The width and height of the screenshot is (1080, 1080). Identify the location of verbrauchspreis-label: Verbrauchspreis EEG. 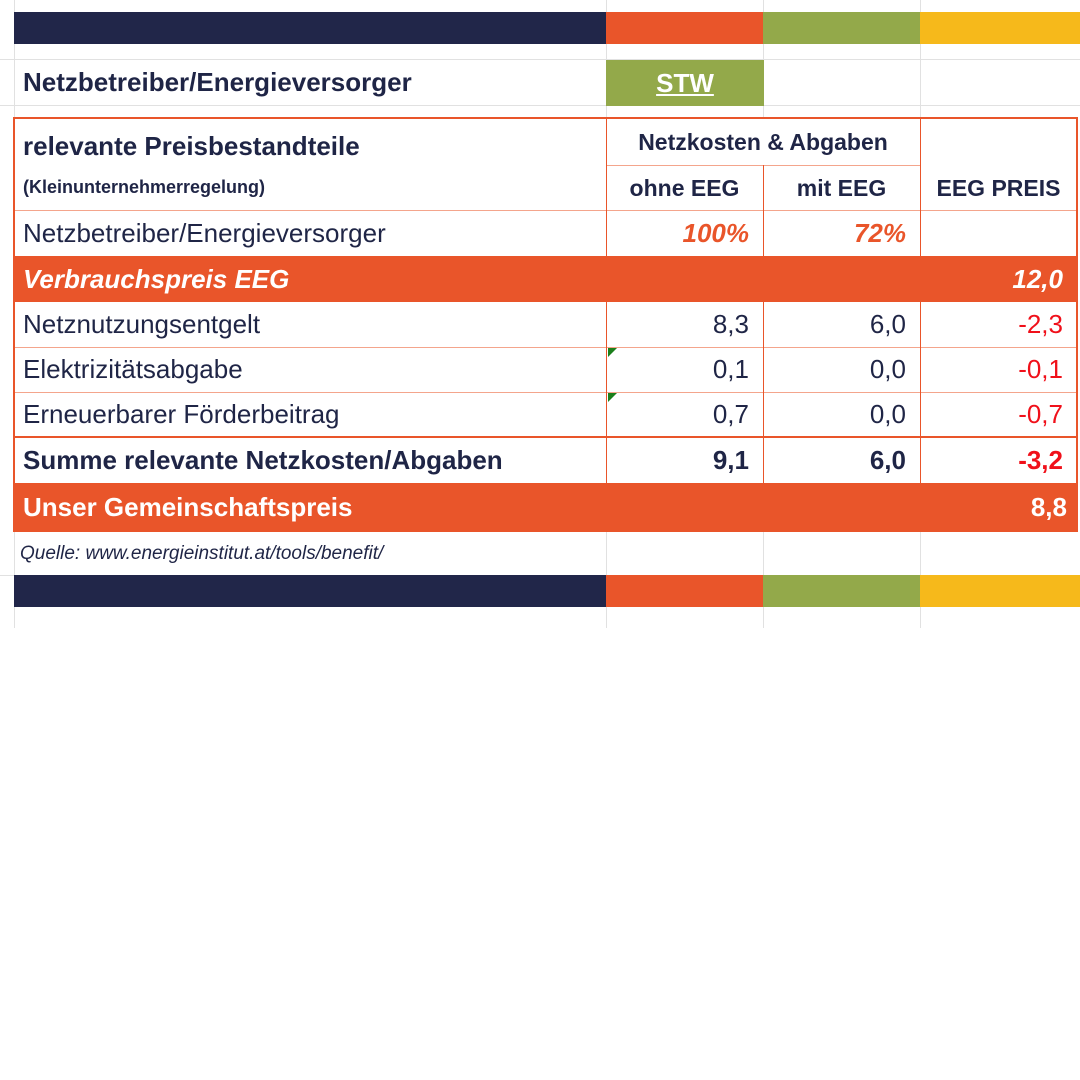
(156, 278).